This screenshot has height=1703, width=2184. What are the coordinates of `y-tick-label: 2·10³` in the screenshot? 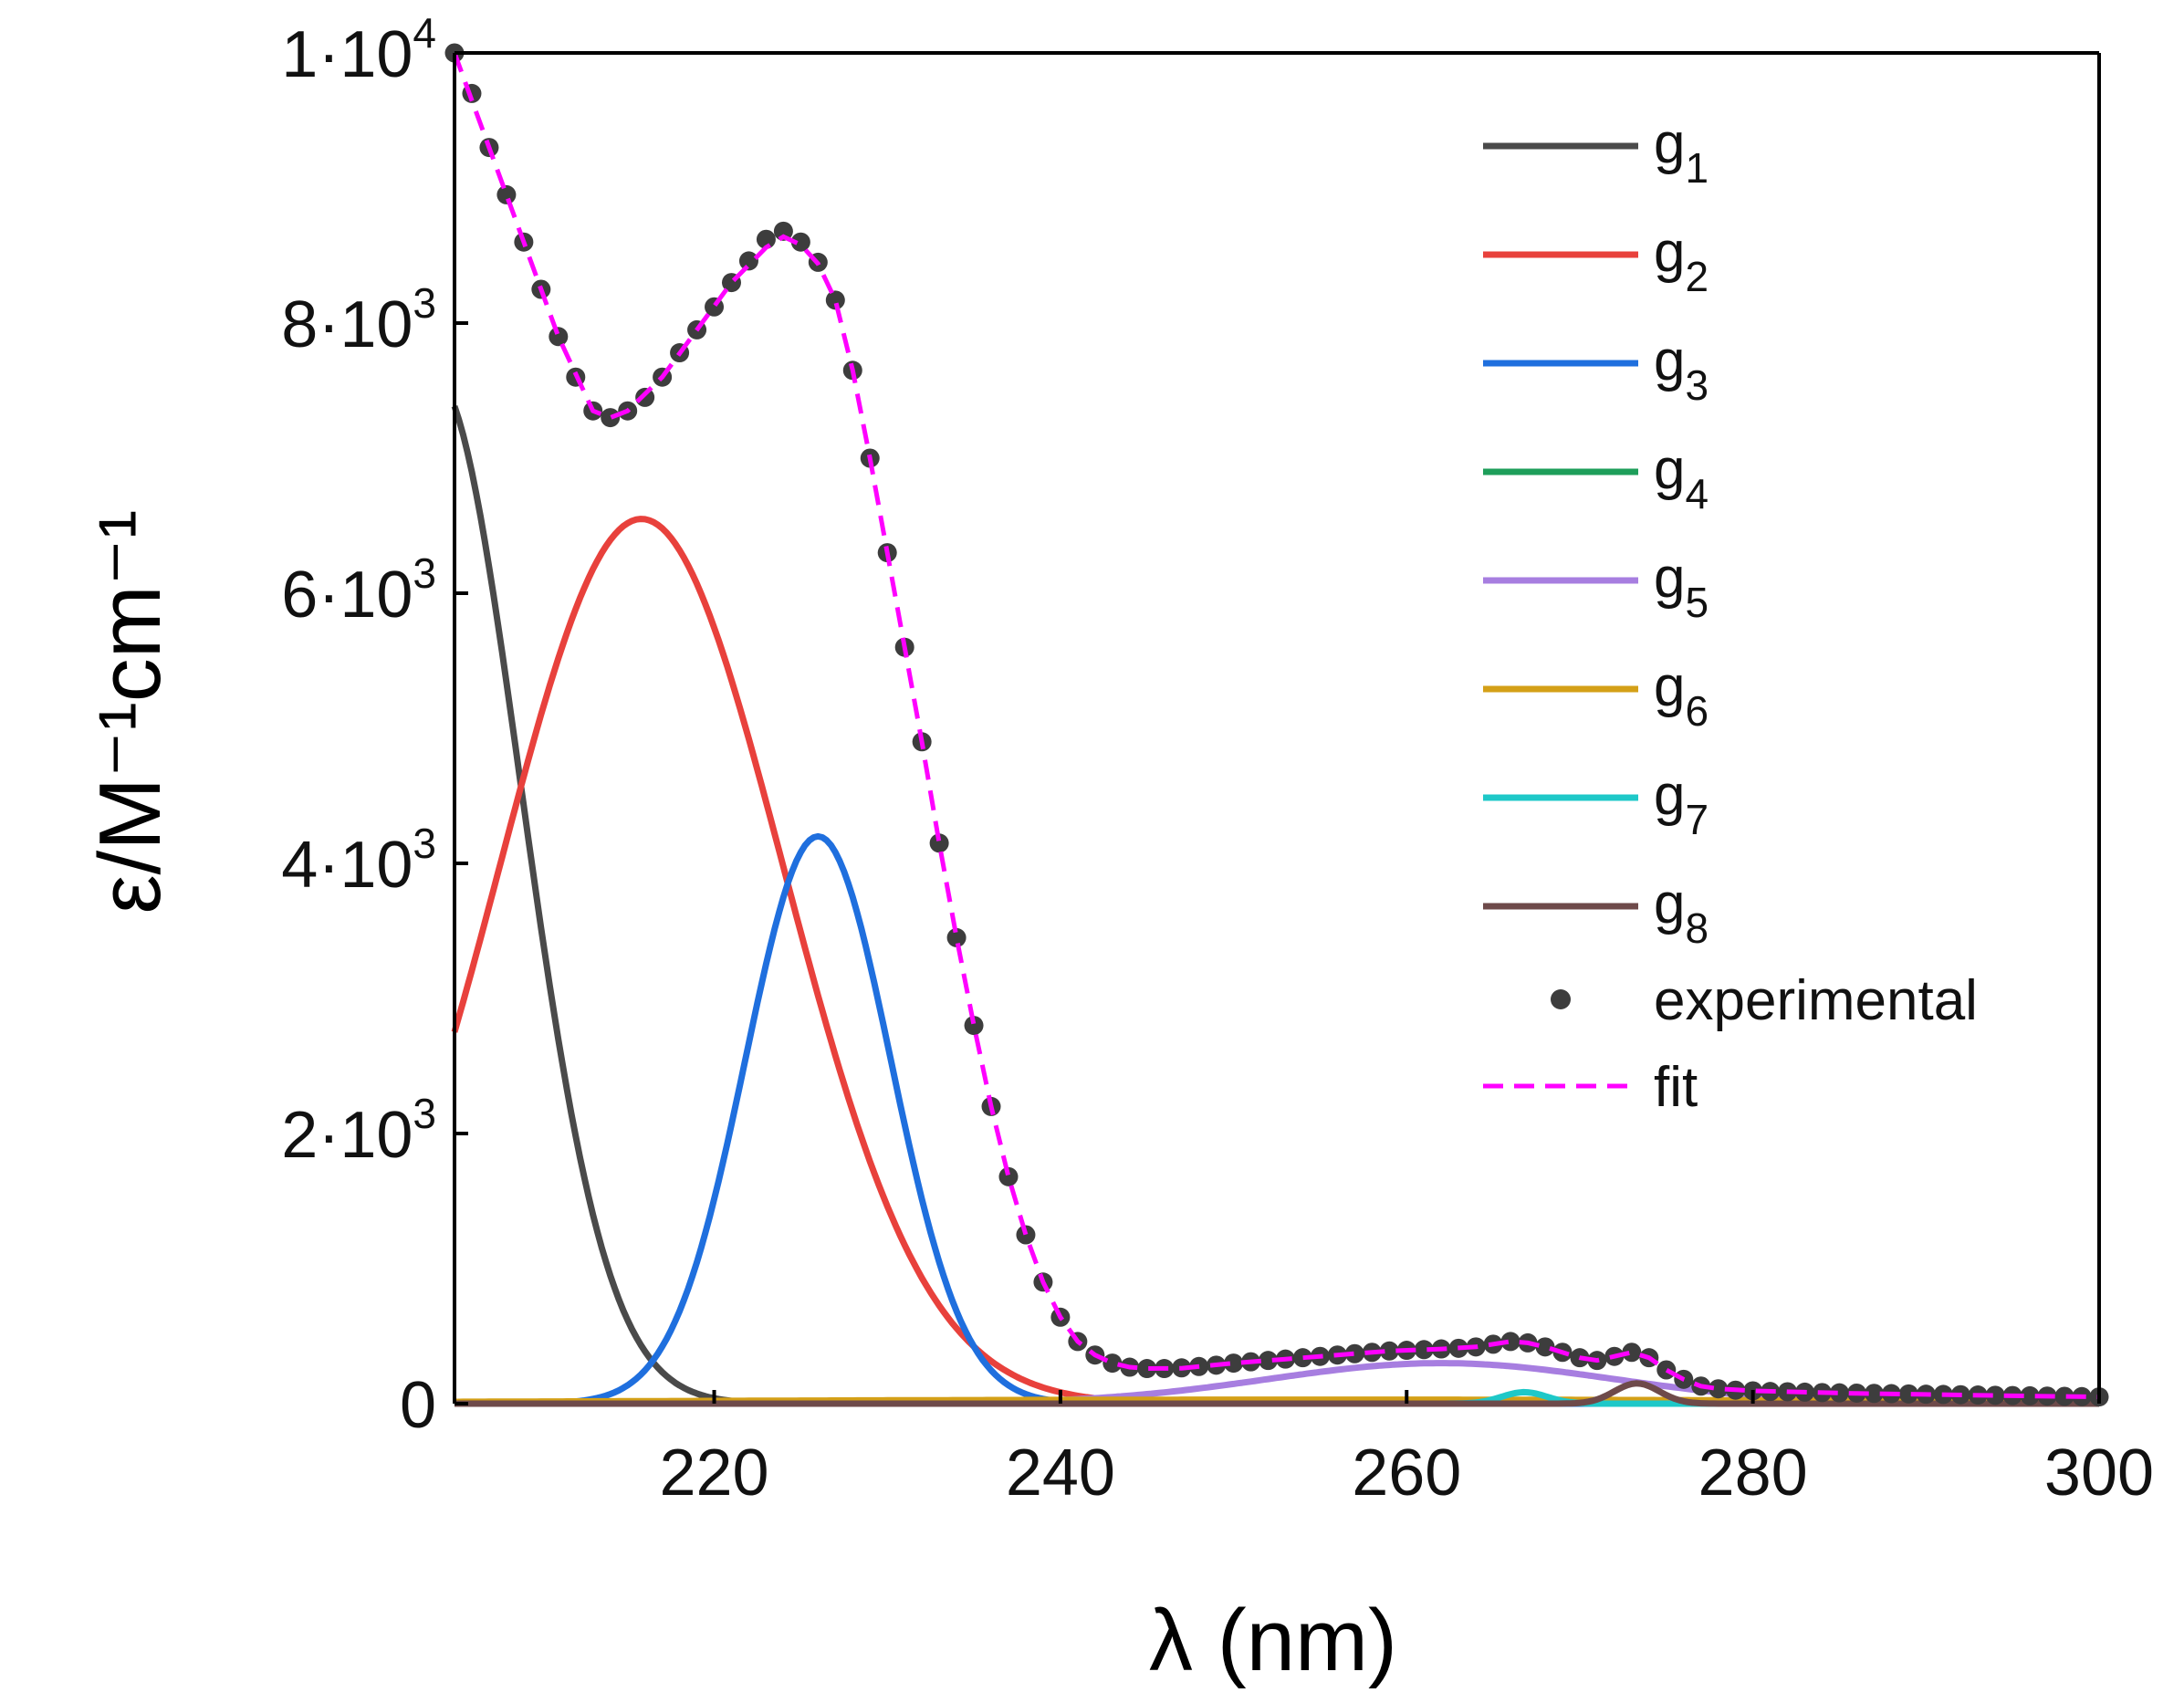 It's located at (358, 1131).